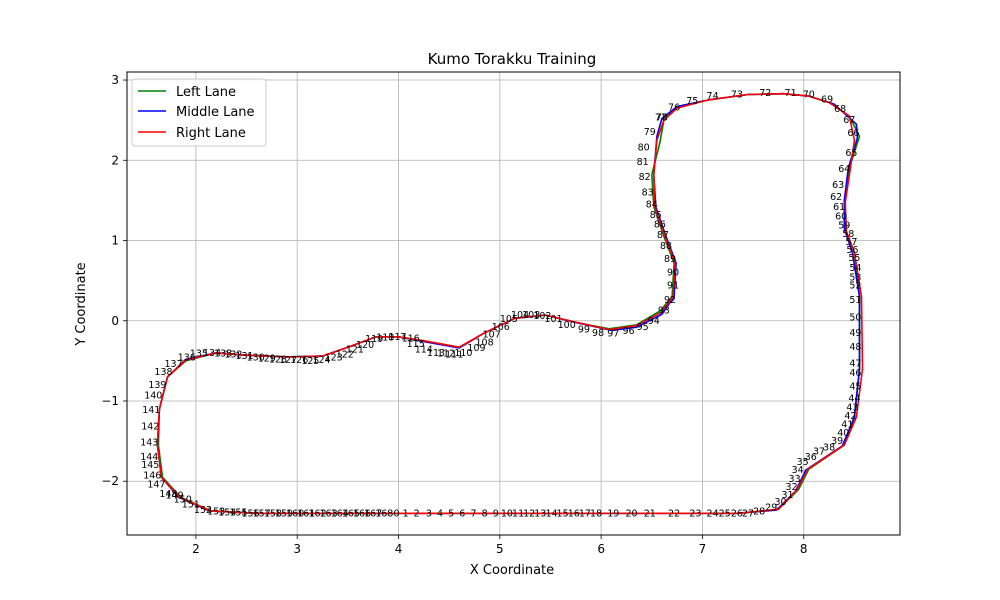  I want to click on waypoint-label: 44, so click(854, 399).